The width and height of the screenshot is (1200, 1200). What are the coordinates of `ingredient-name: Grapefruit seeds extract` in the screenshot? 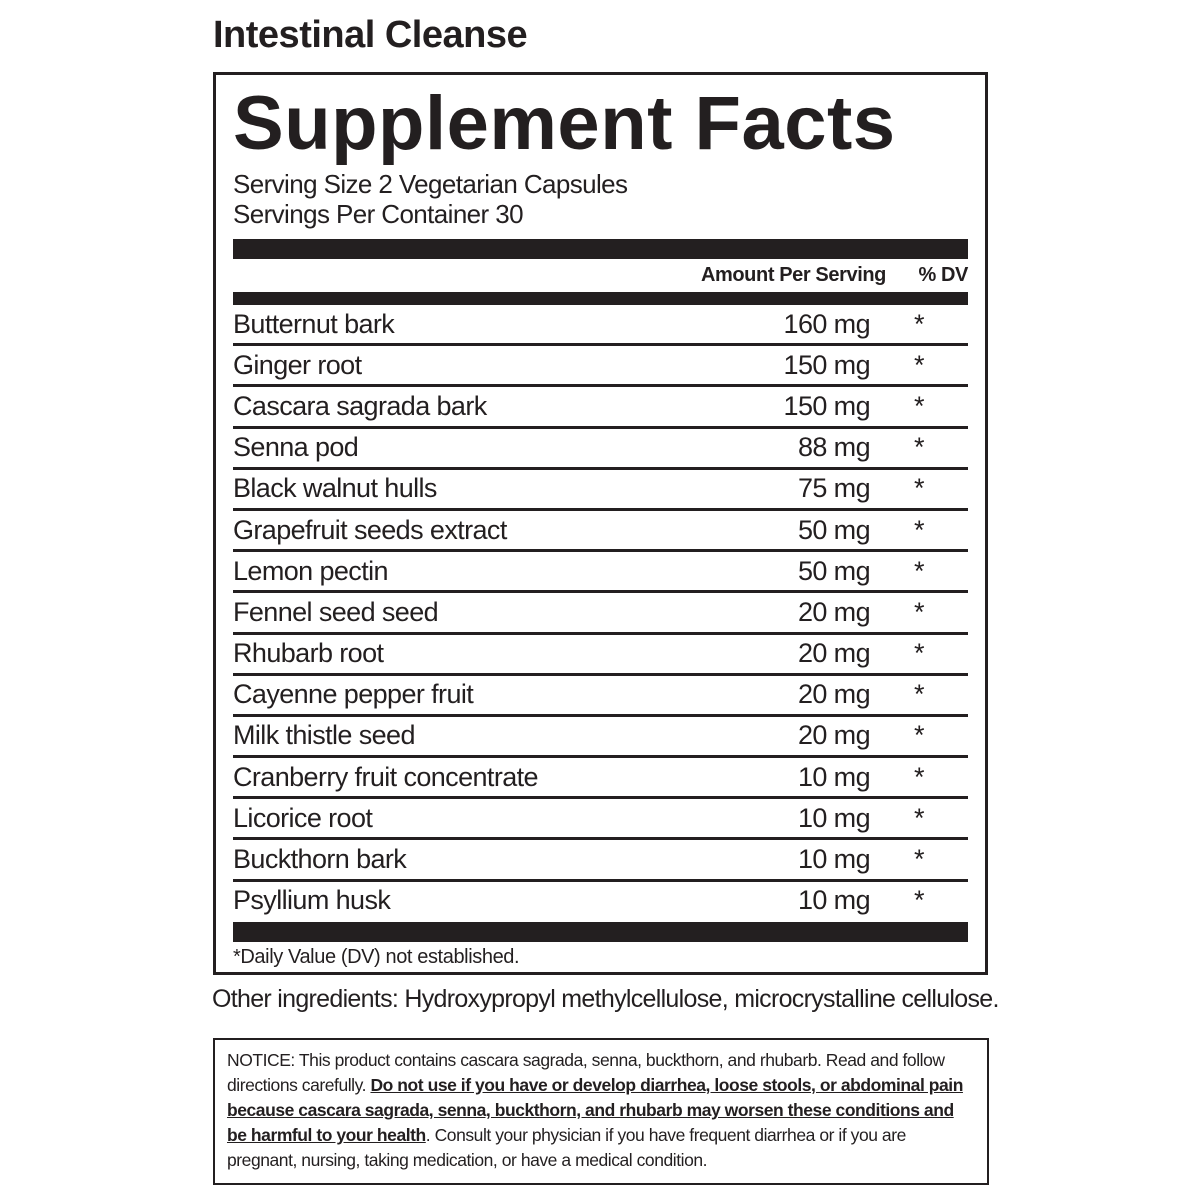 It's located at (370, 529).